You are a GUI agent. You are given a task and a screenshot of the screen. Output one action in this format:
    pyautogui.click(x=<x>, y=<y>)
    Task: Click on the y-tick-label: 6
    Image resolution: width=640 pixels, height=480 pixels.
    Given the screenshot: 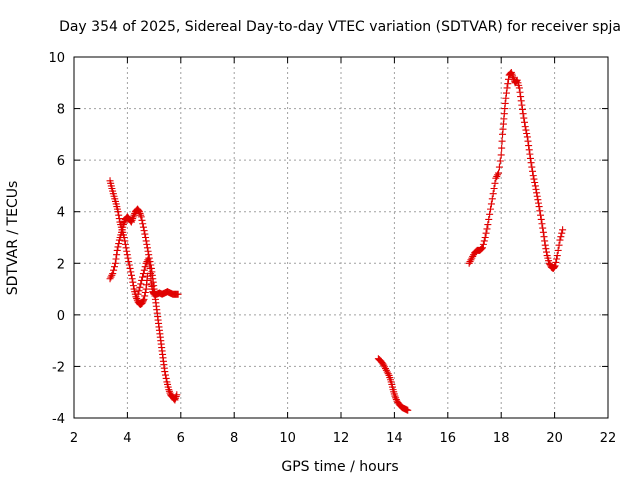 What is the action you would take?
    pyautogui.click(x=61, y=161)
    